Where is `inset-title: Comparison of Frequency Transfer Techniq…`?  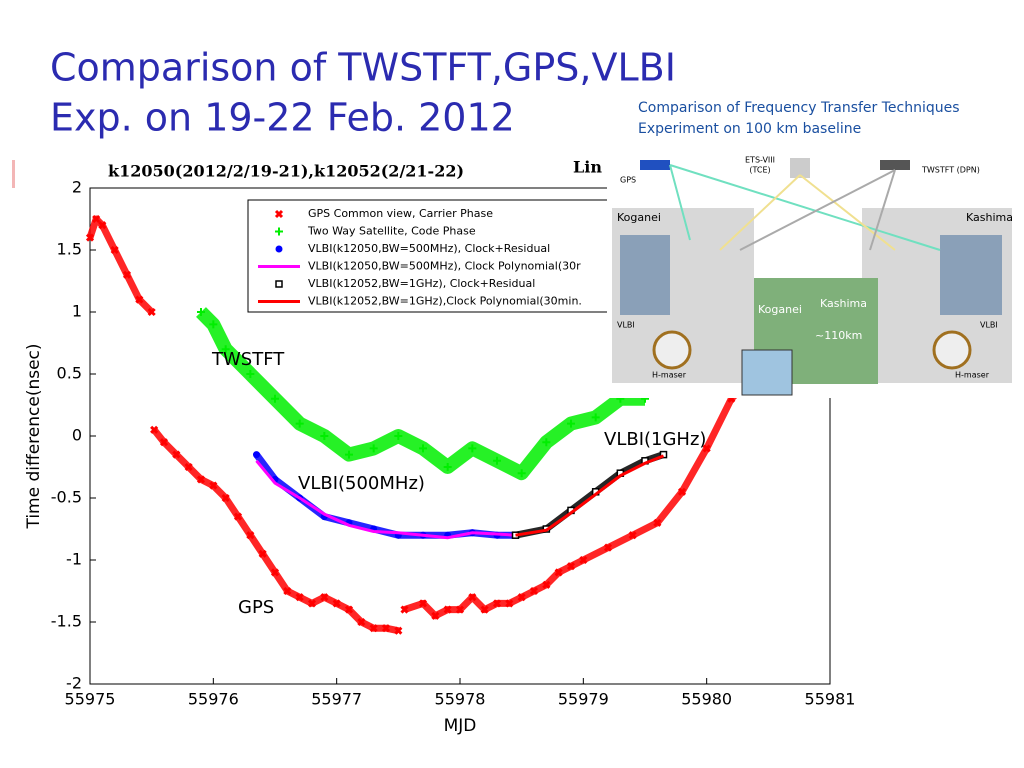
inset-title: Comparison of Frequency Transfer Techniq… is located at coordinates (799, 108).